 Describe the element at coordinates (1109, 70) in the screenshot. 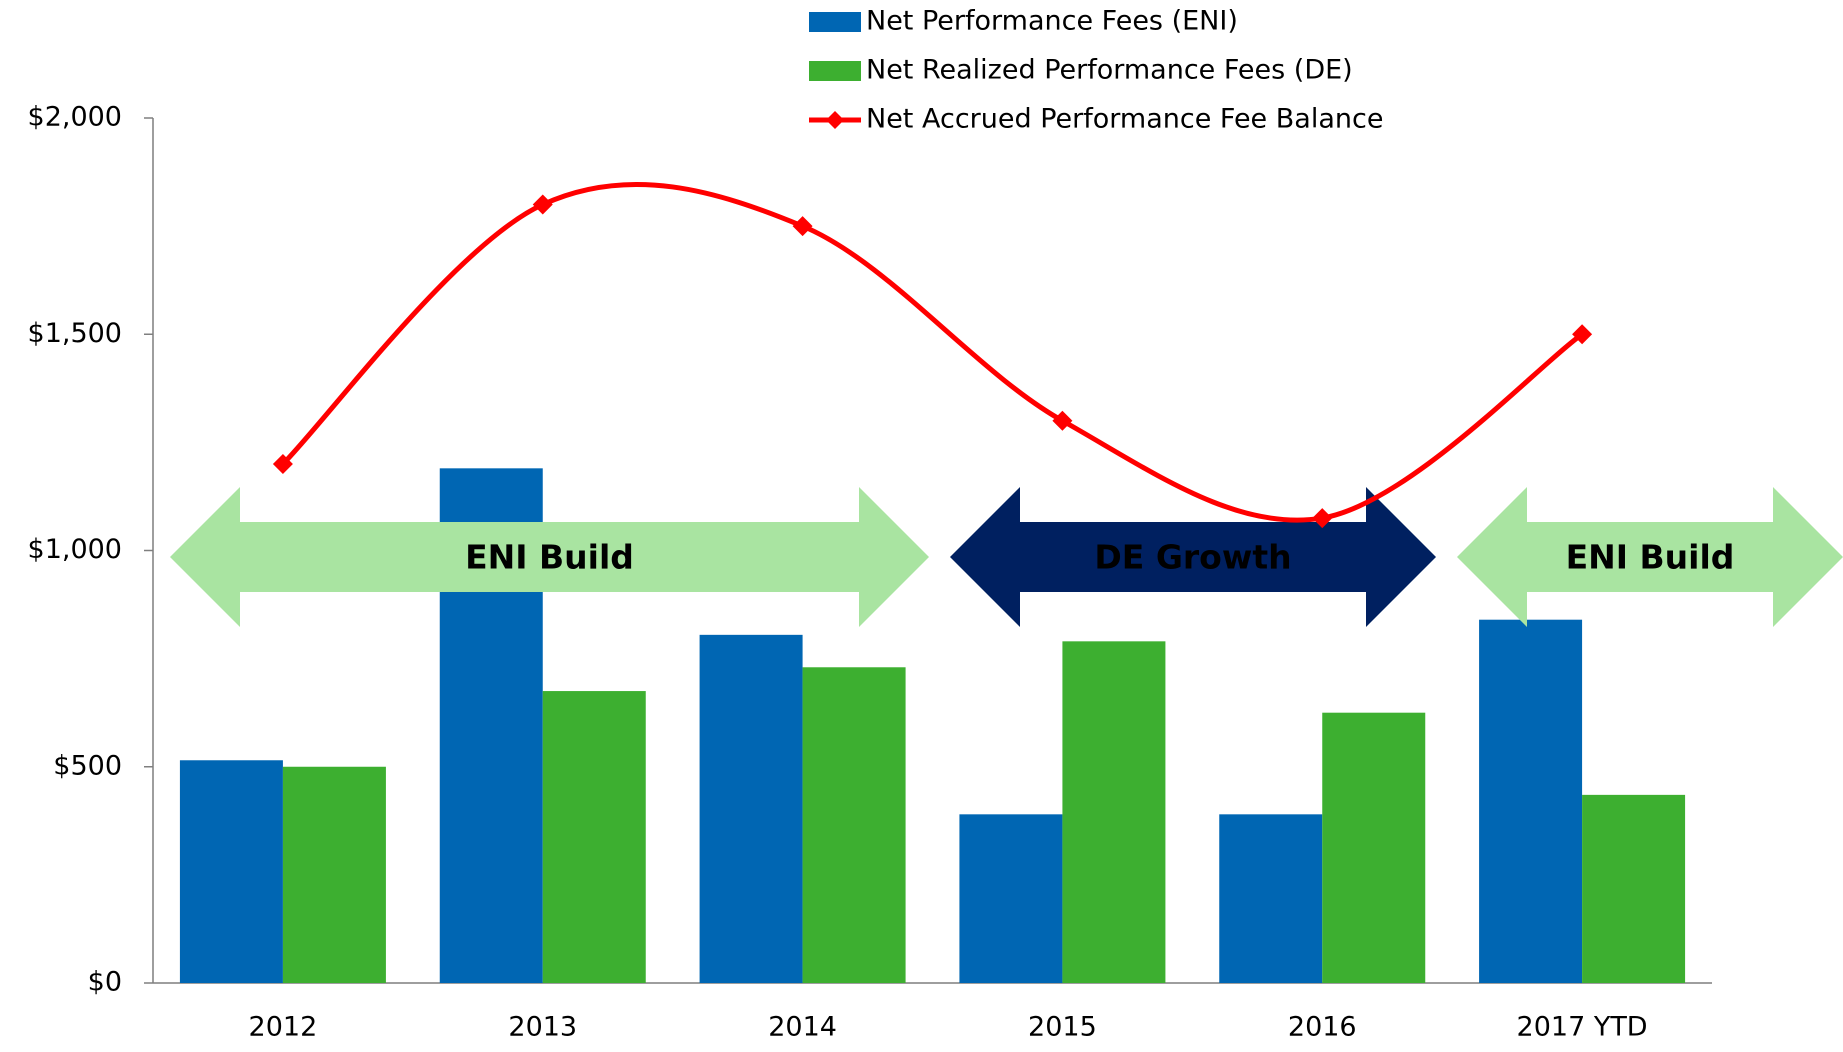

I see `legend-label: Net Realized Performance Fees (DE)` at that location.